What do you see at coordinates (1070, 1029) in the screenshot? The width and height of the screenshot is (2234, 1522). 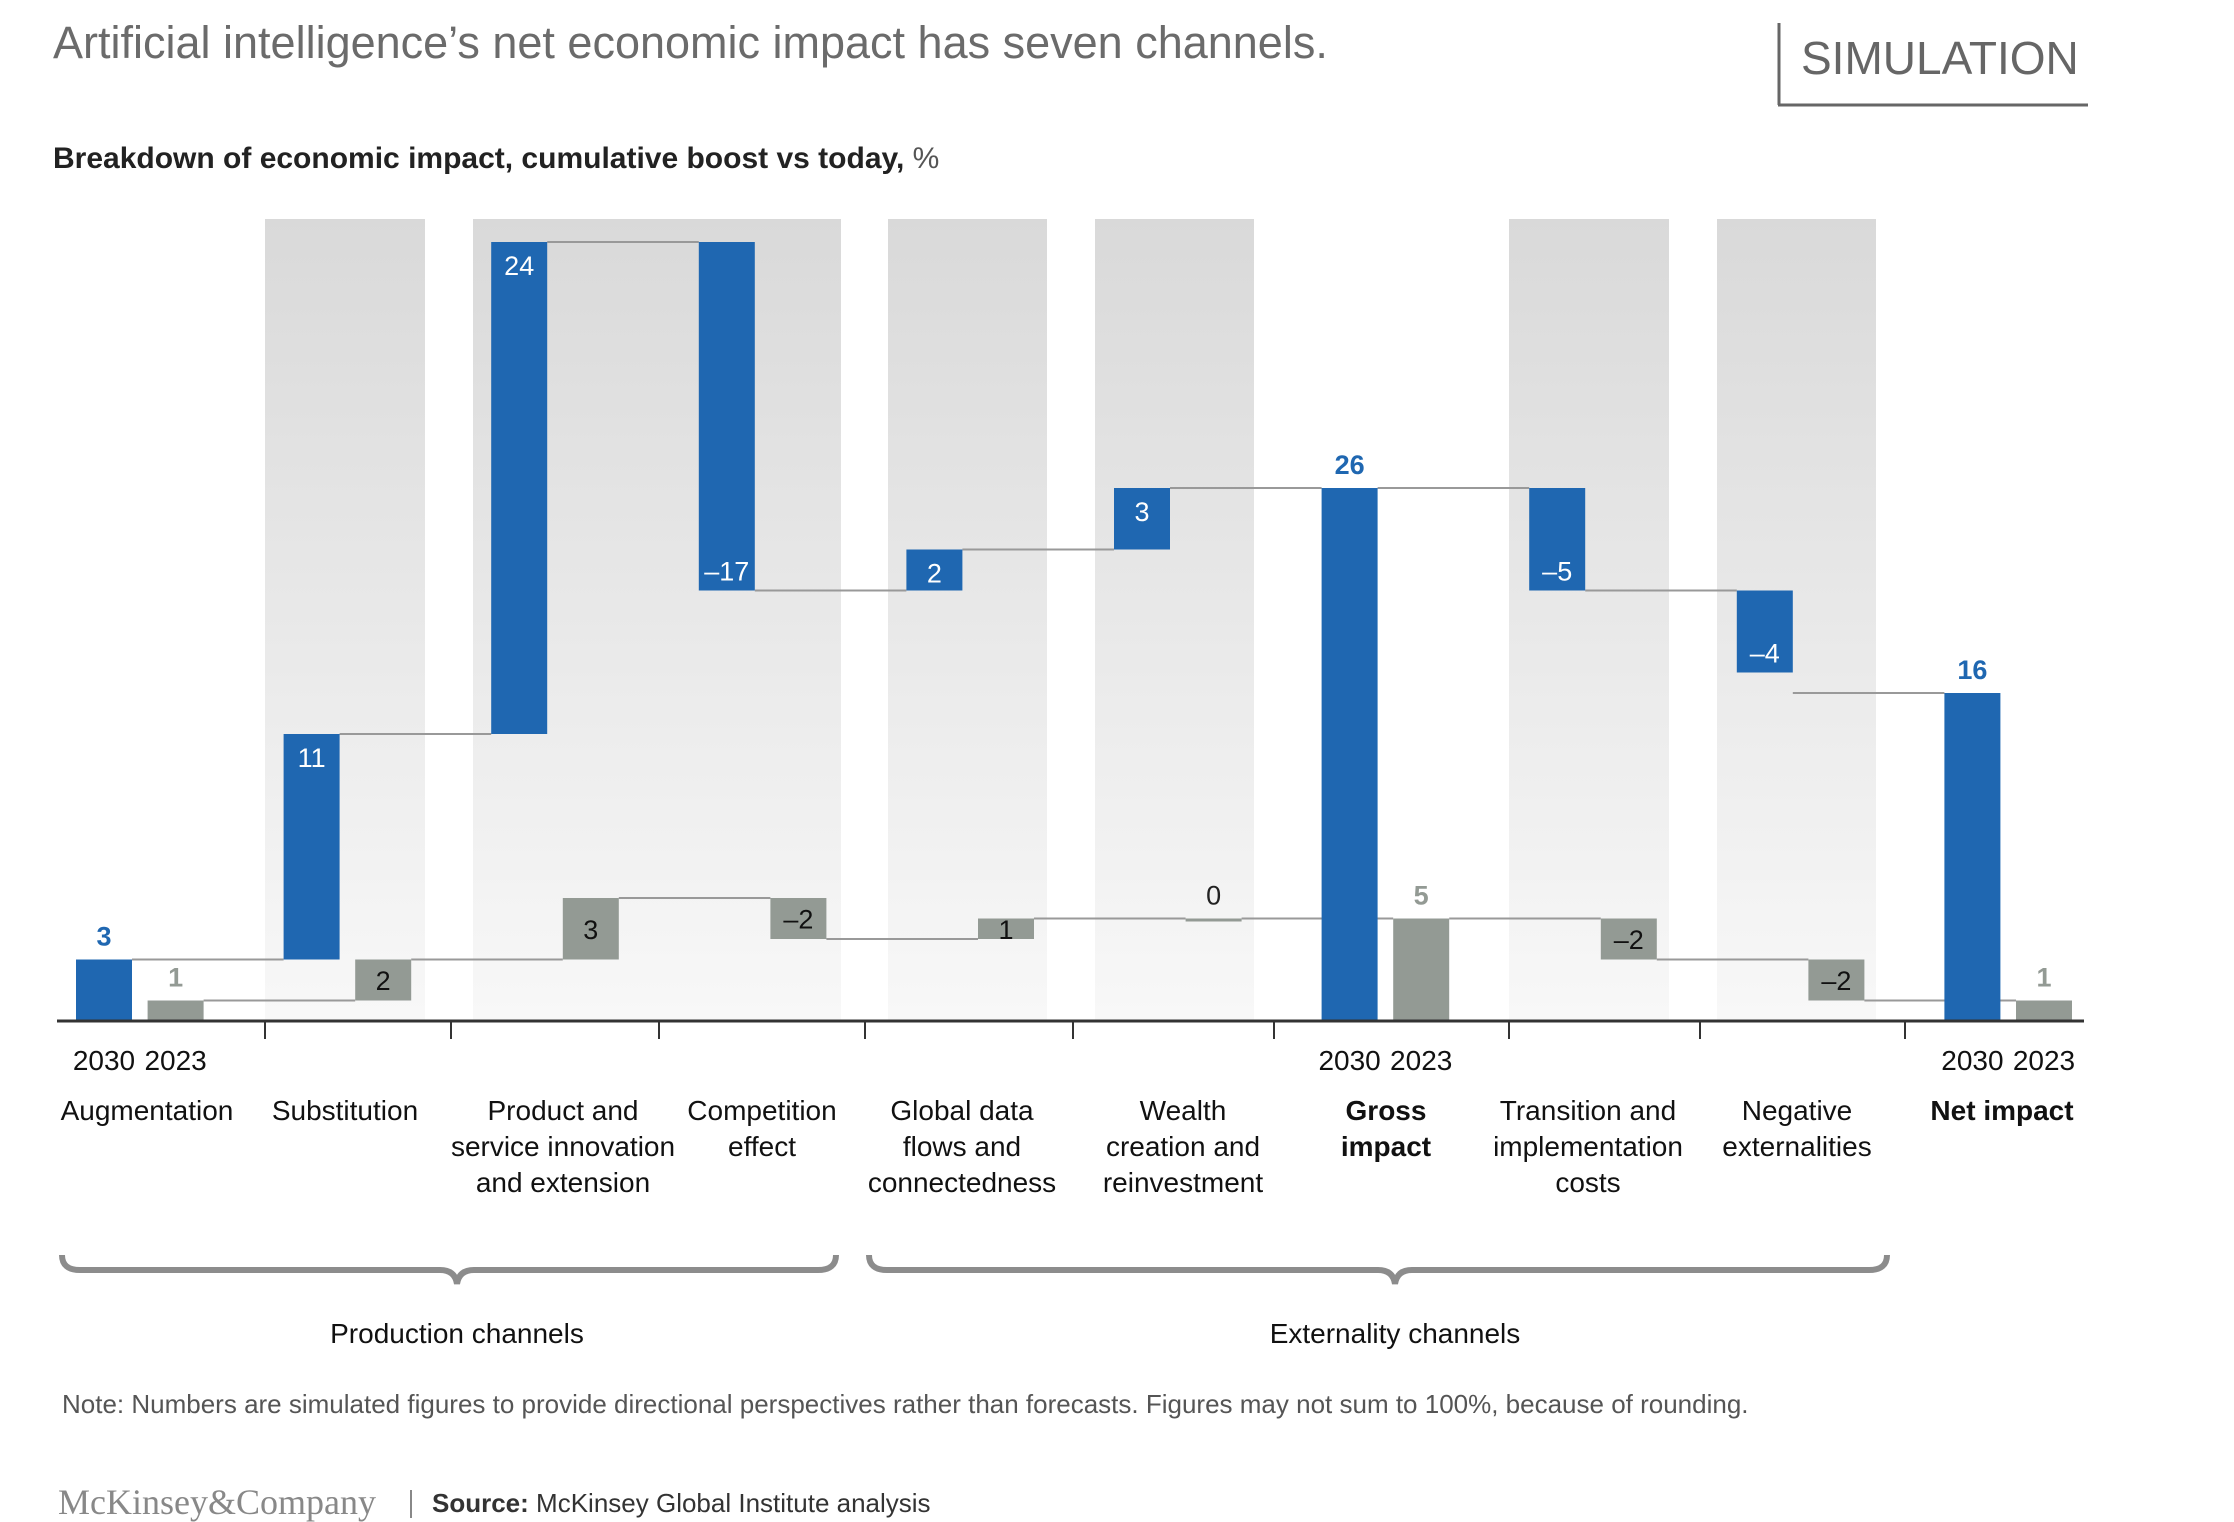 I see `x-axis` at bounding box center [1070, 1029].